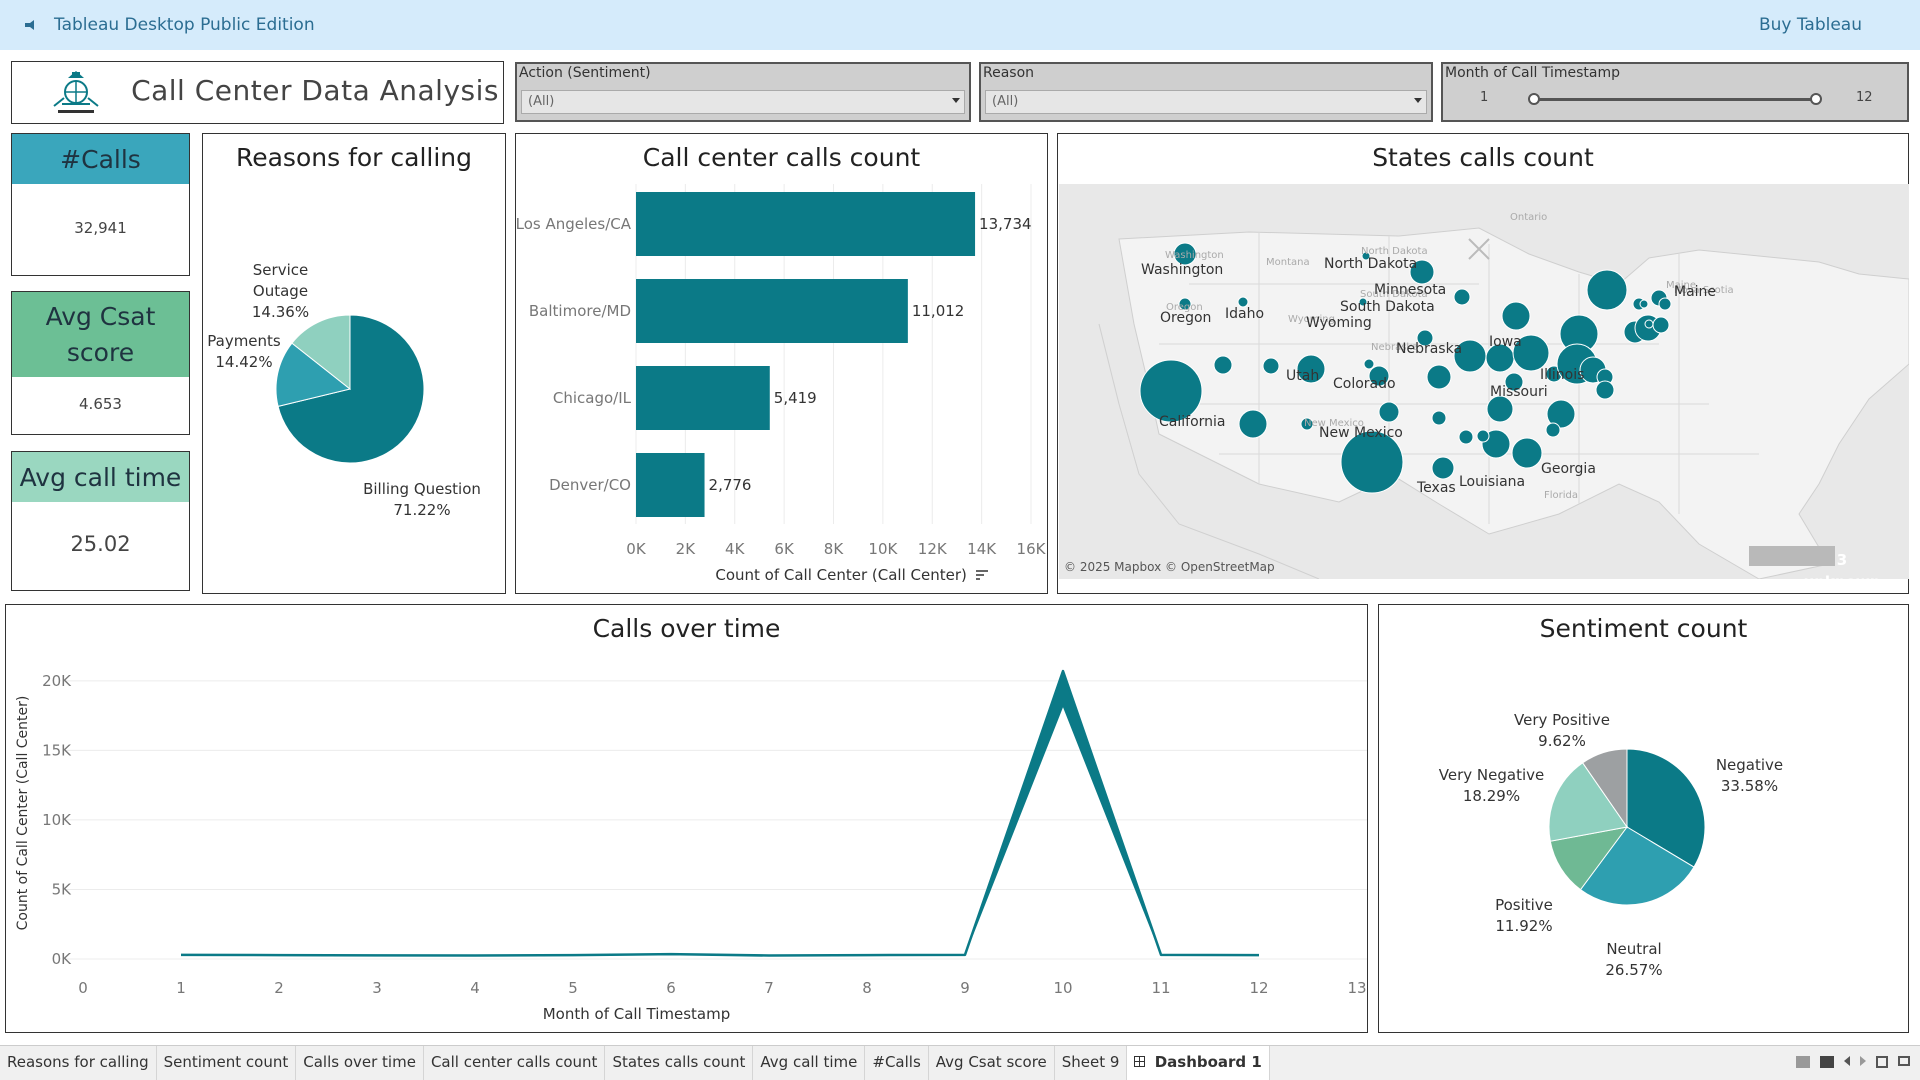 The width and height of the screenshot is (1920, 1080). I want to click on tab-calls-over-time: Calls over time, so click(360, 1063).